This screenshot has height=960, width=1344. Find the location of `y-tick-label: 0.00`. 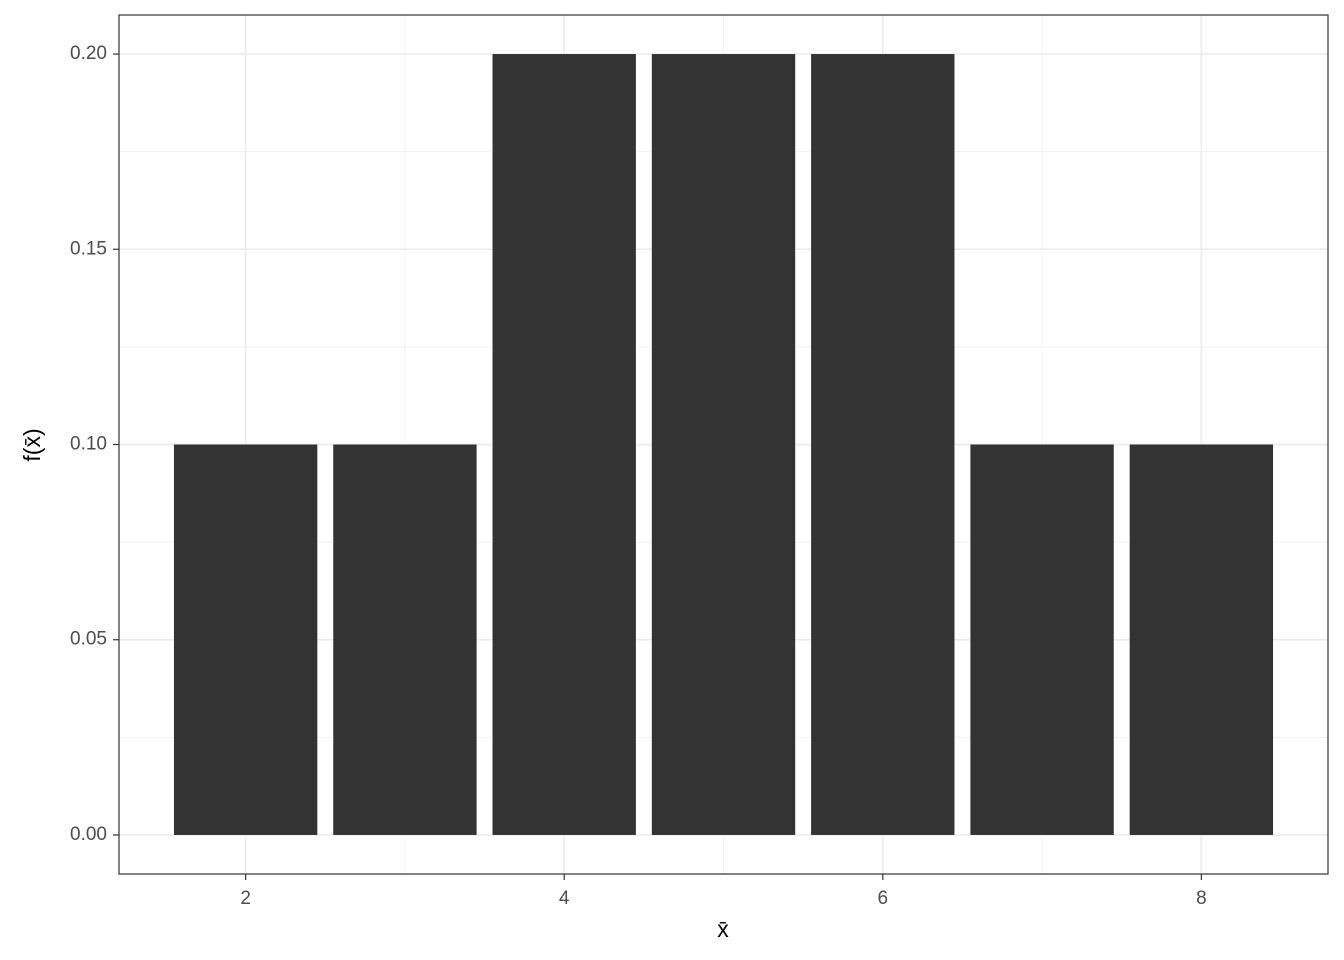

y-tick-label: 0.00 is located at coordinates (88, 834).